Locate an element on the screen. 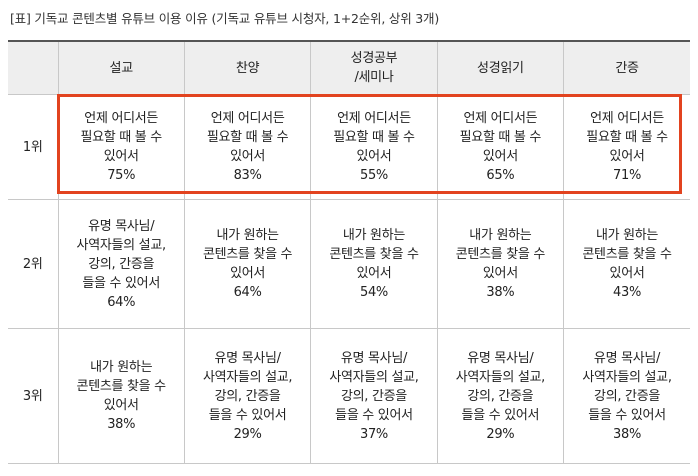 The height and width of the screenshot is (476, 698). rank-label: 1위 is located at coordinates (33, 147).